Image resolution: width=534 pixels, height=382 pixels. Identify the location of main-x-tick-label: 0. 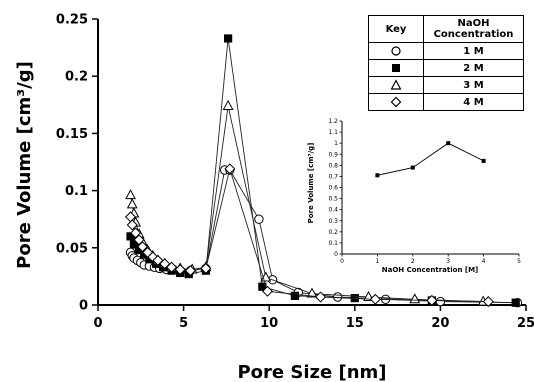
(97, 323).